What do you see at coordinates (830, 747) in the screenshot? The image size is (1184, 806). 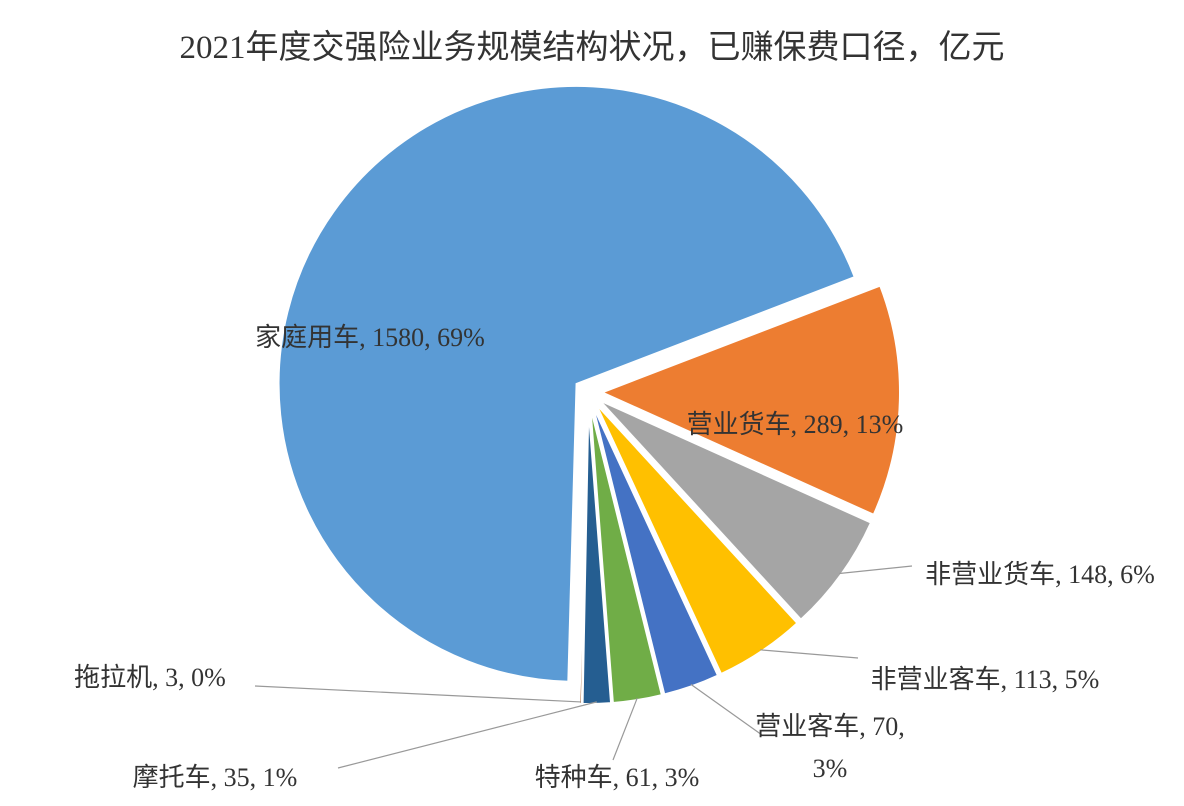 I see `data-label: 营业客车, 70, 3%` at bounding box center [830, 747].